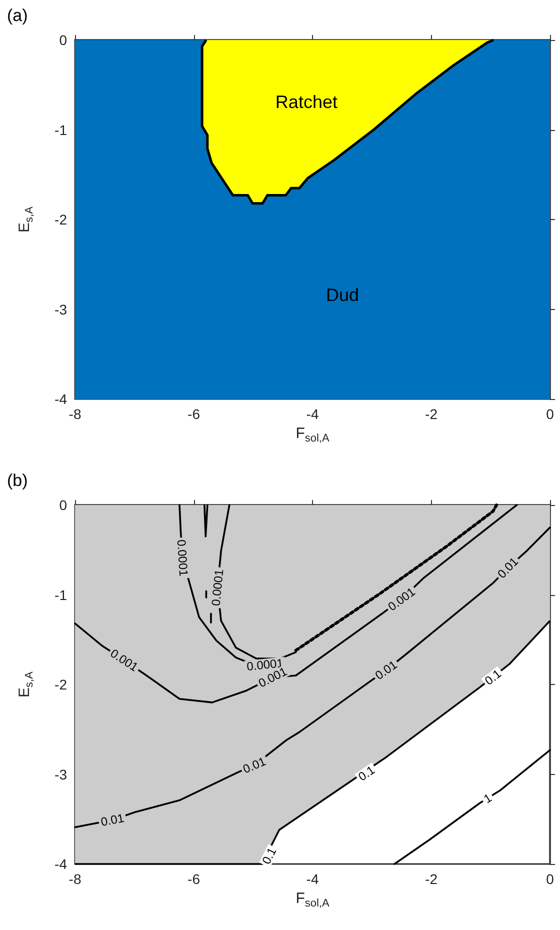 The height and width of the screenshot is (930, 560). I want to click on annotation: 1, so click(487, 798).